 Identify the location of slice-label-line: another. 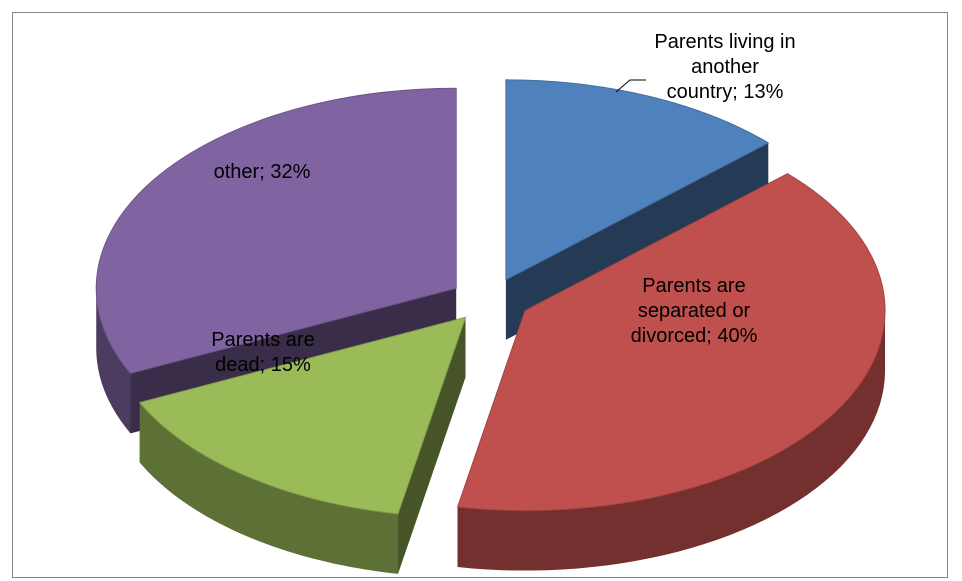
(725, 67).